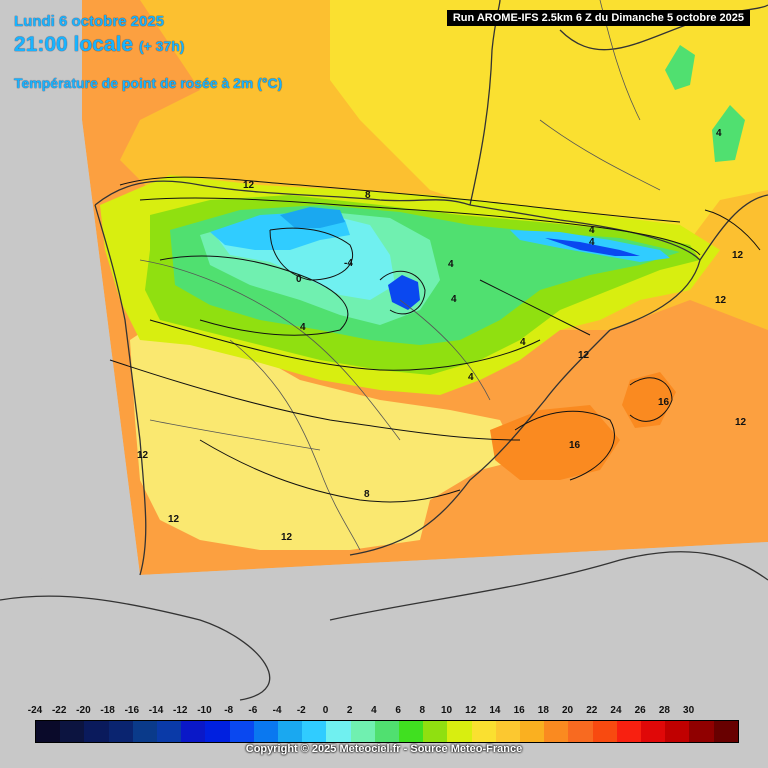  What do you see at coordinates (301, 710) in the screenshot?
I see `legend-tick-label: -2` at bounding box center [301, 710].